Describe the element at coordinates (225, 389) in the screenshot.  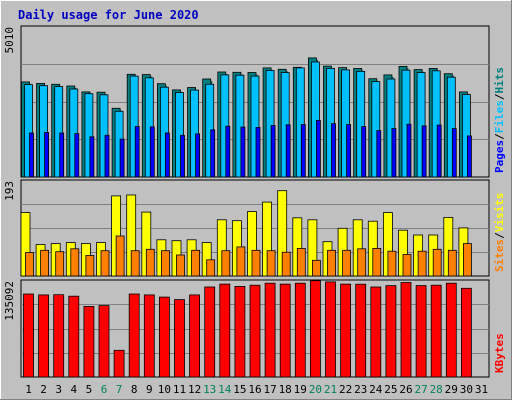
I see `x-tick-label-day-14: 14` at that location.